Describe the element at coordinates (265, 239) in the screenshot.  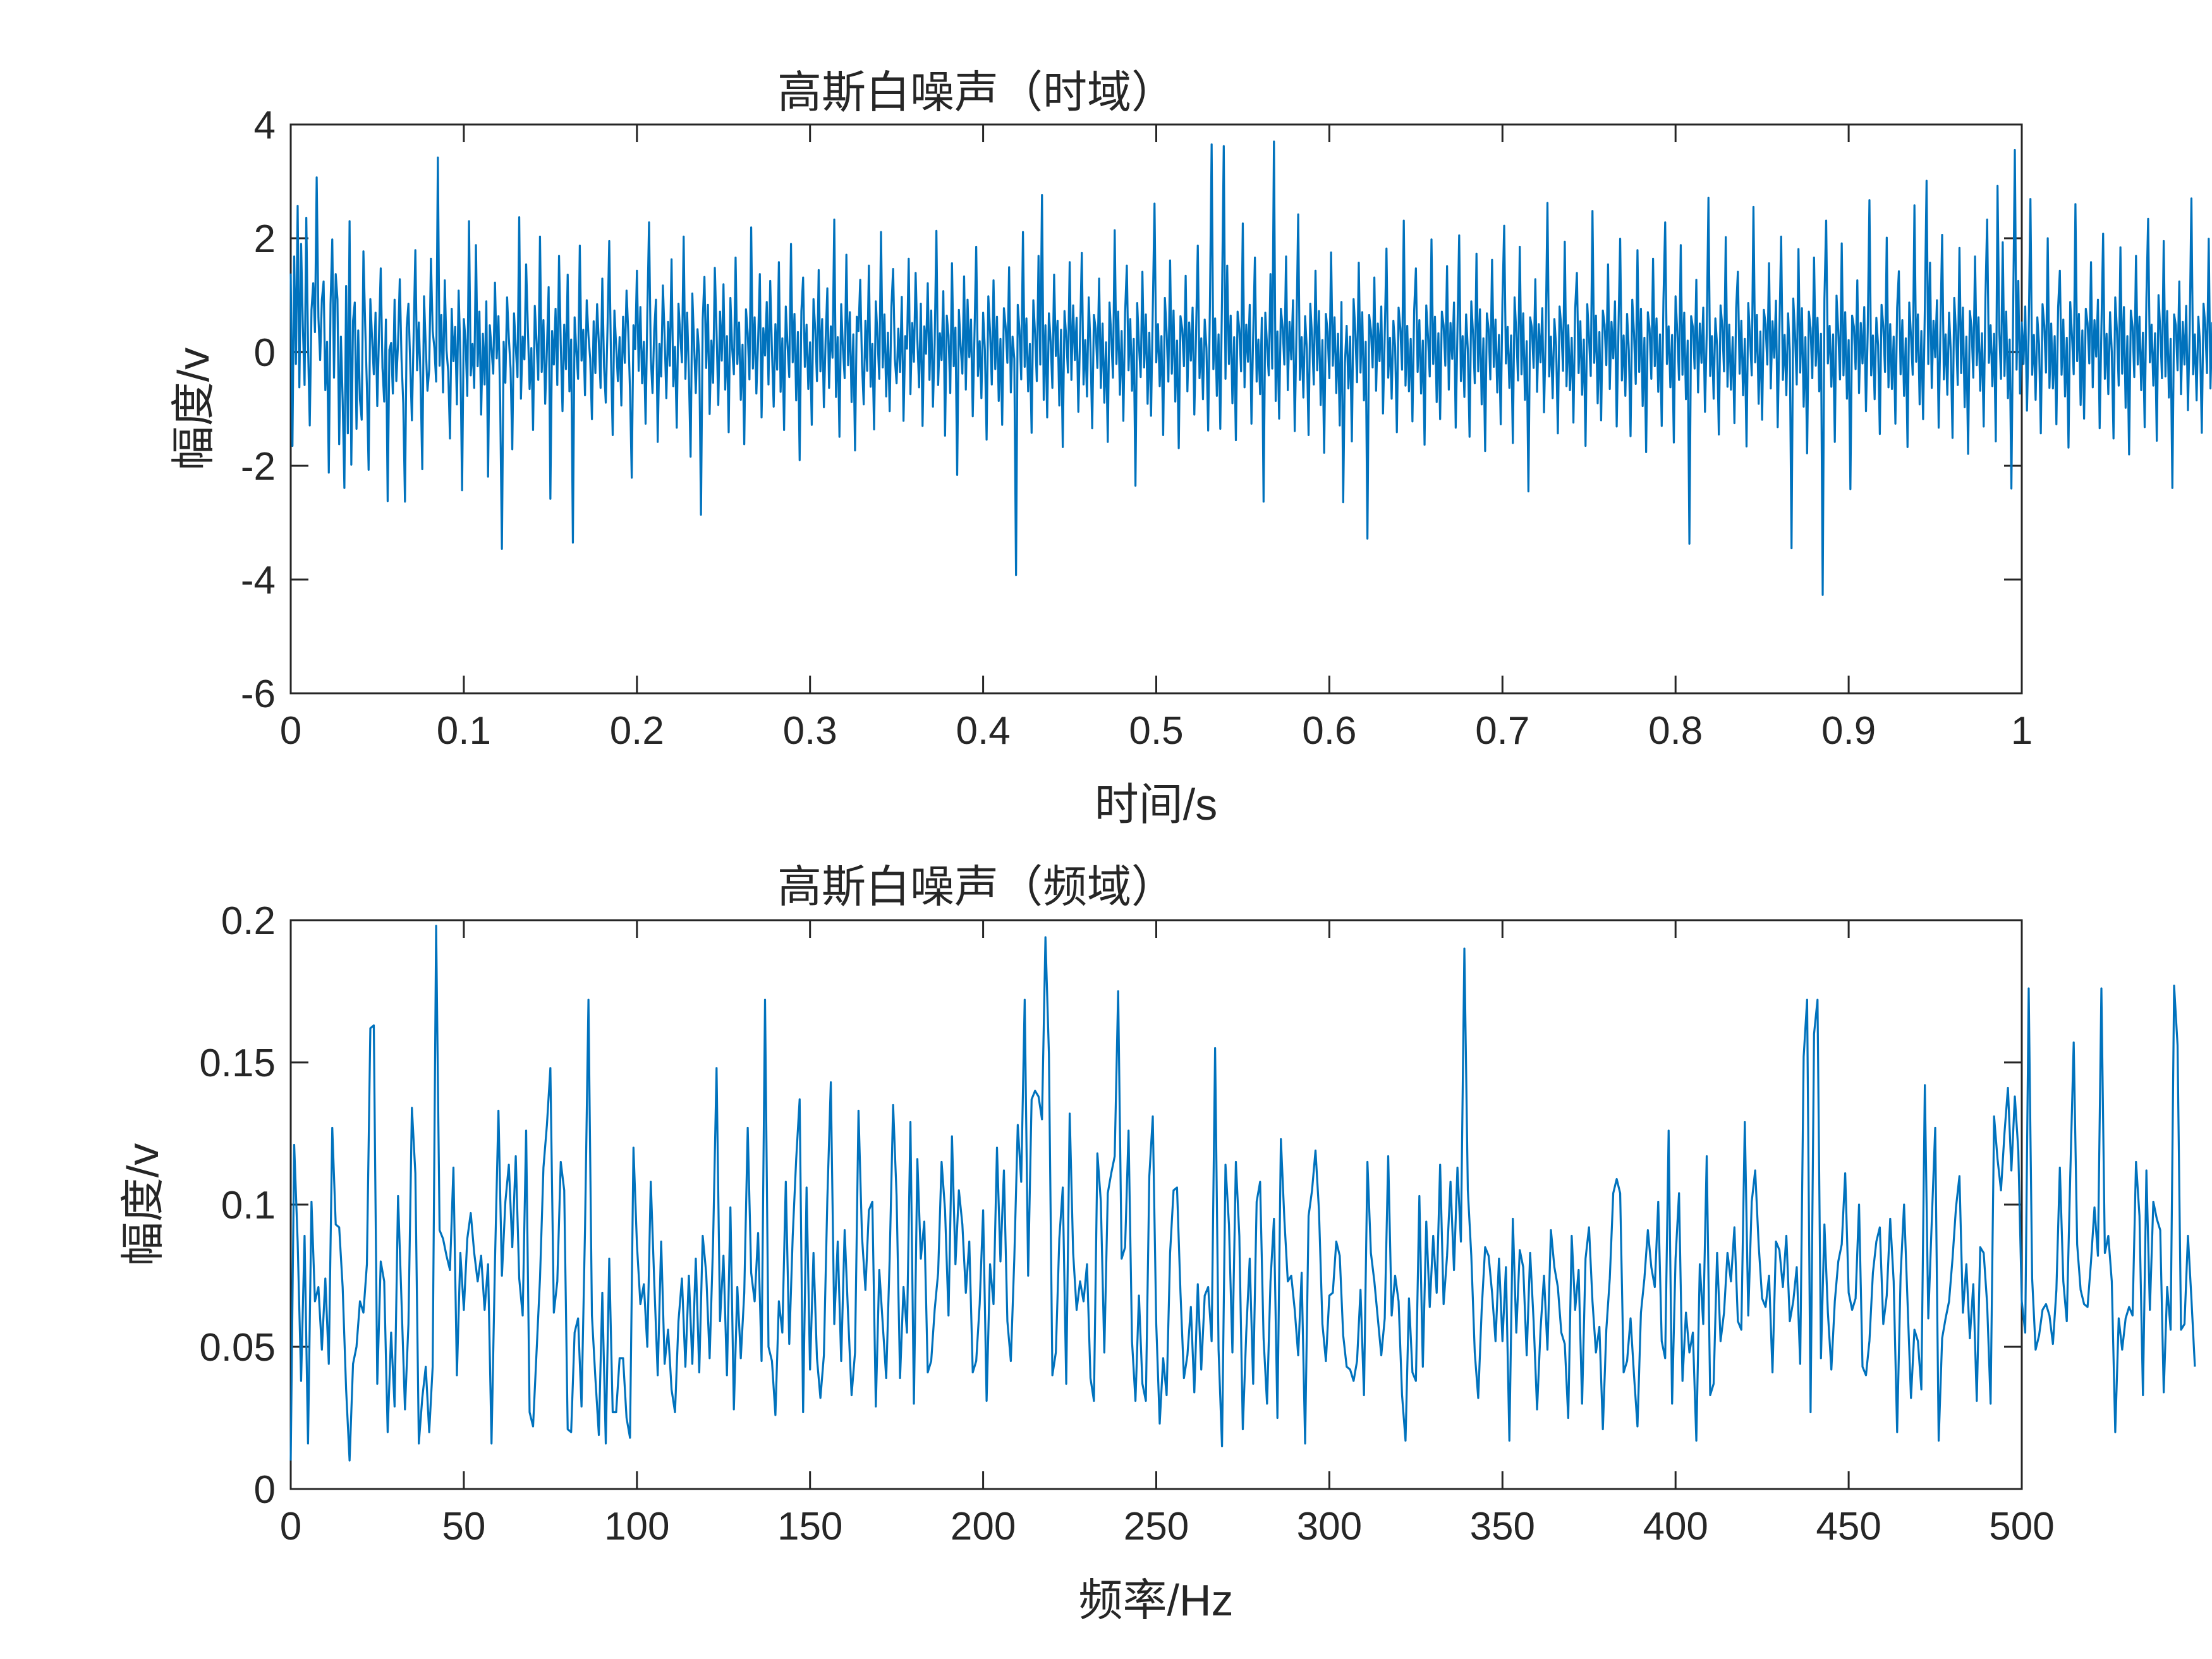
I see `y-tick-label: 2` at that location.